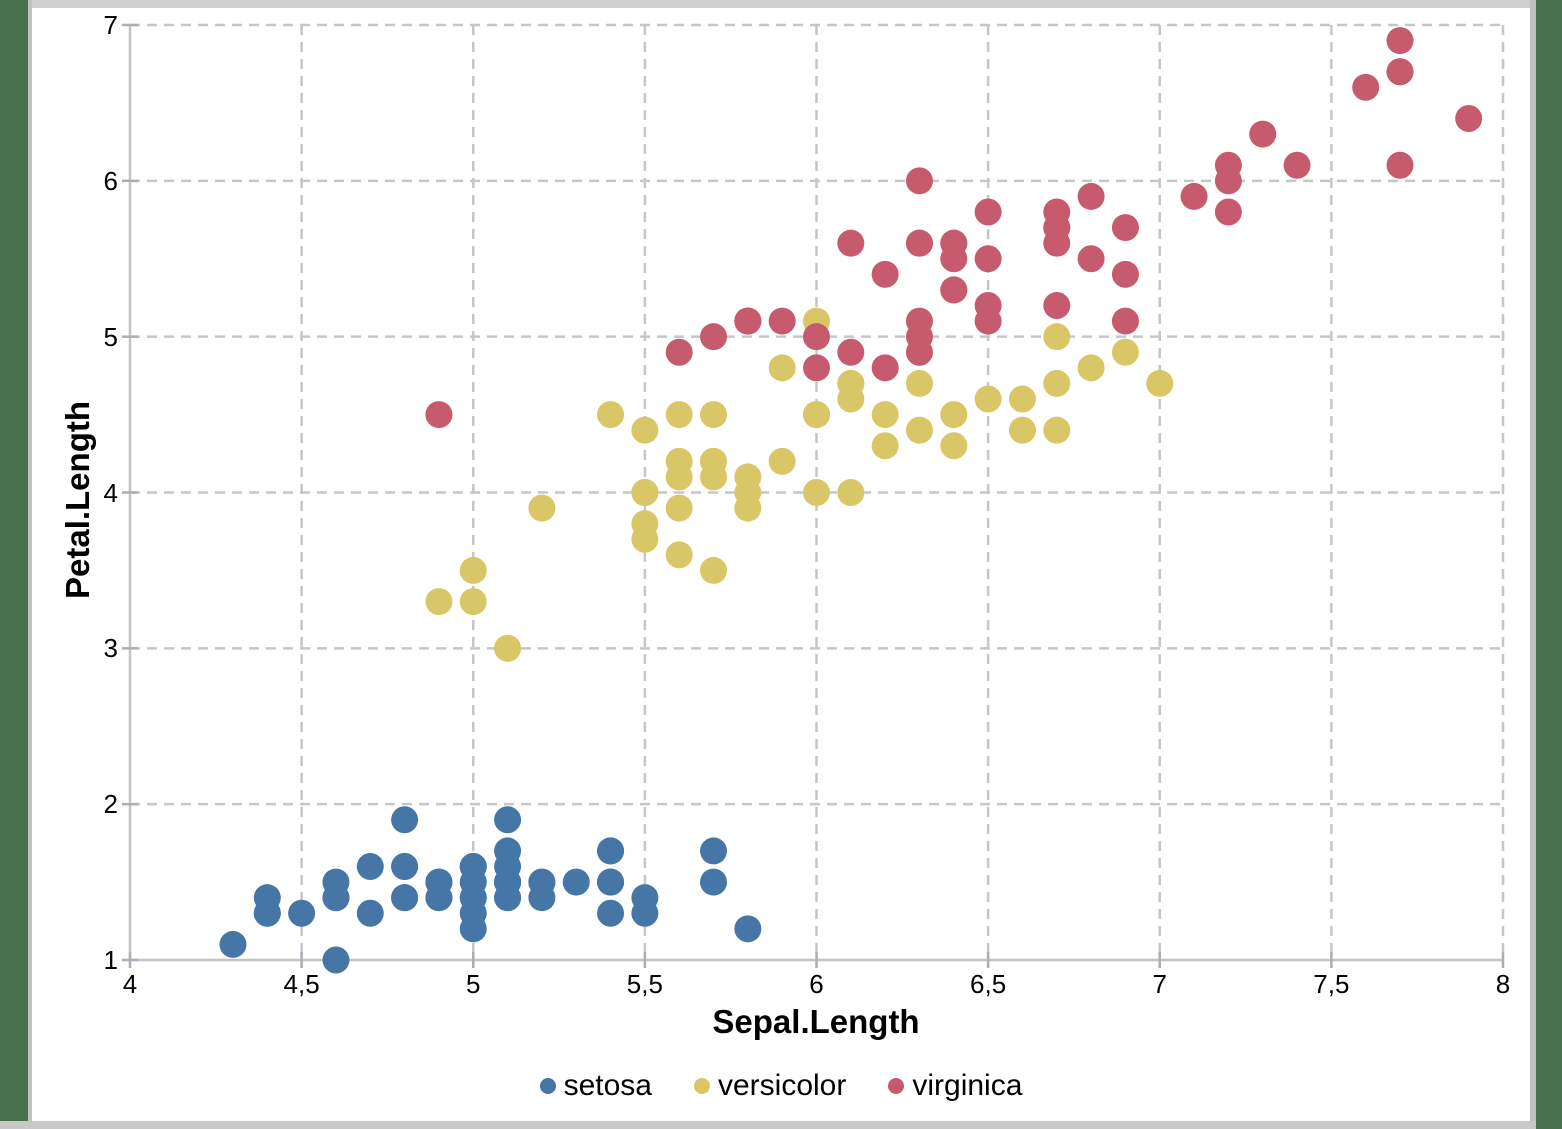 The image size is (1562, 1129). I want to click on sheet-background-left, so click(14, 560).